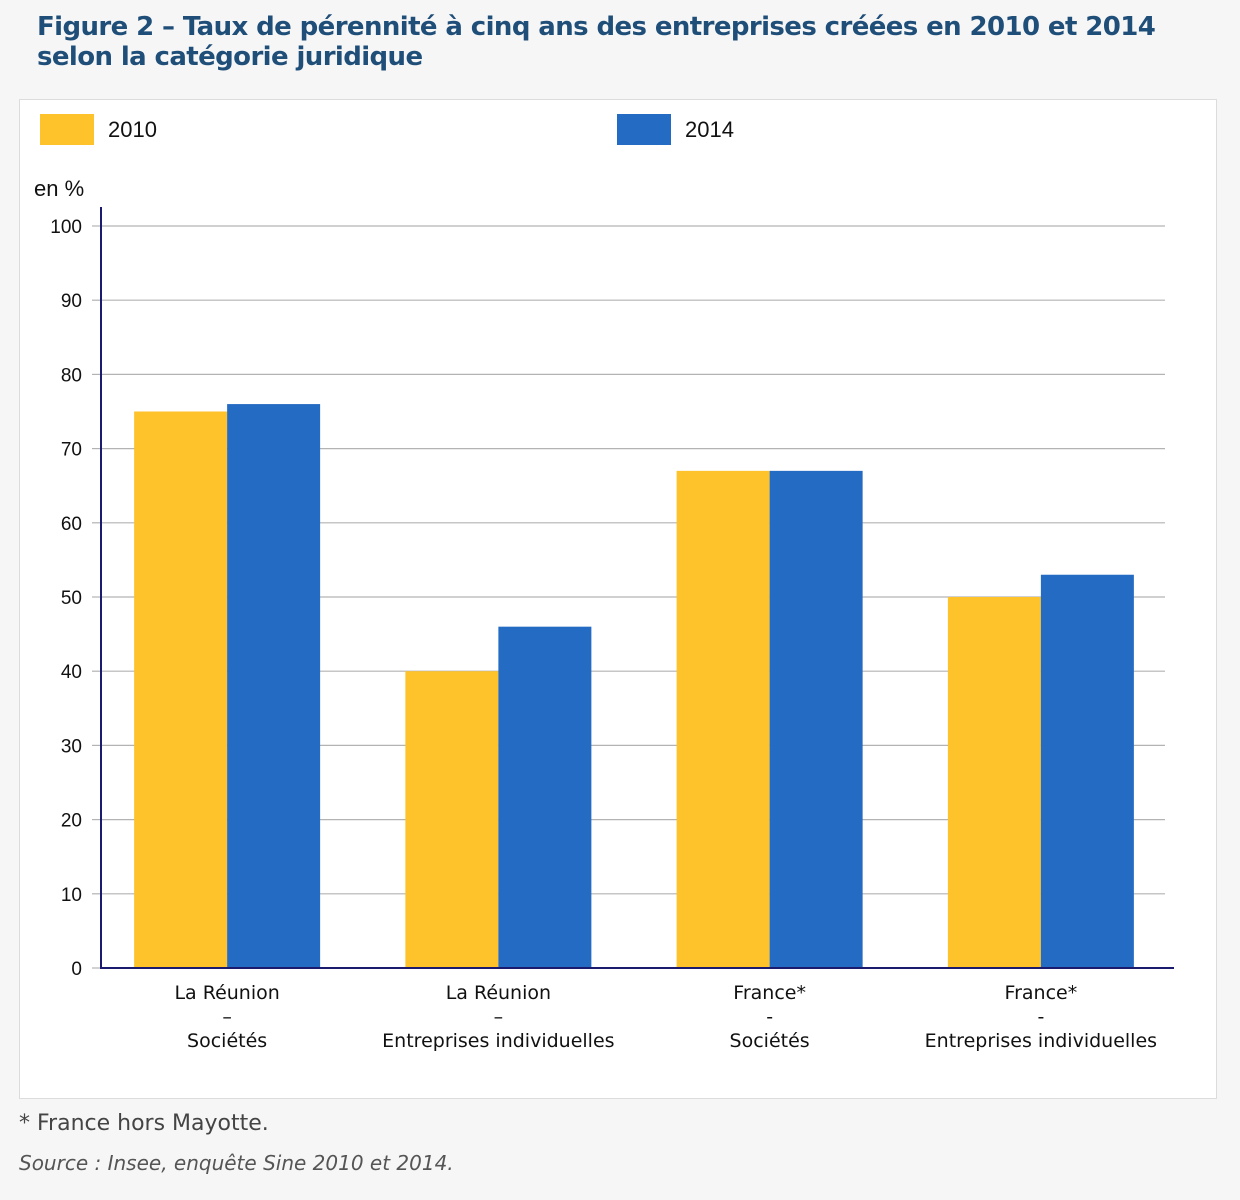 This screenshot has width=1240, height=1200. What do you see at coordinates (71, 895) in the screenshot?
I see `y-tick-label: 10` at bounding box center [71, 895].